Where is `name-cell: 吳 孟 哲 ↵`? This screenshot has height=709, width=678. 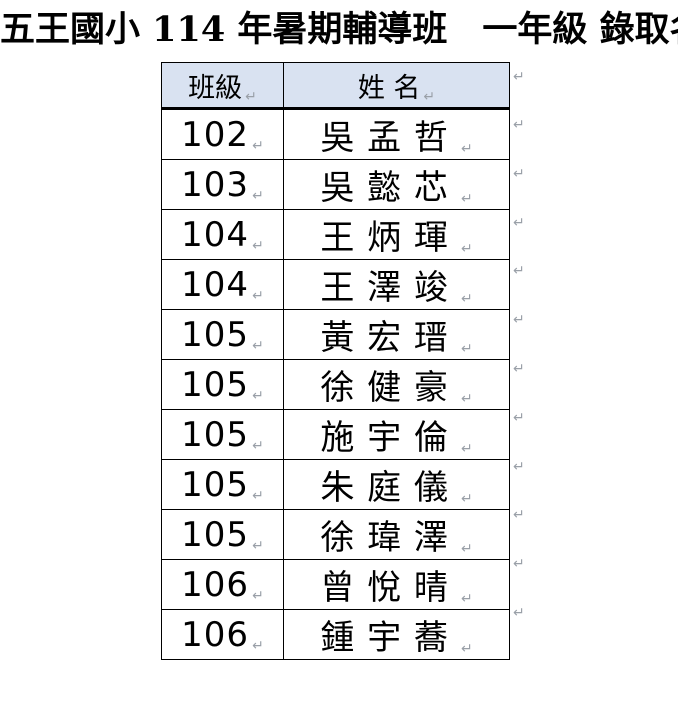 name-cell: 吳 孟 哲 ↵ is located at coordinates (396, 134).